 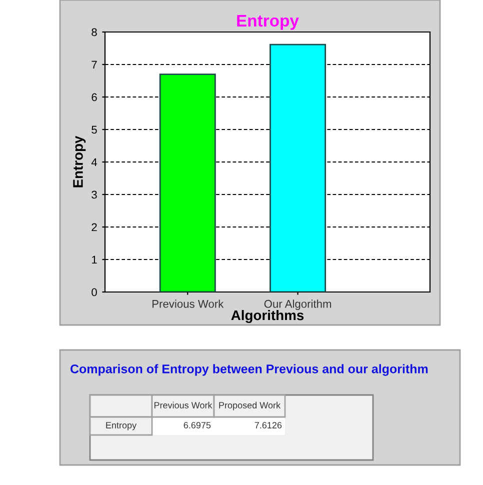 I want to click on y-tick-label: 8, so click(x=94, y=32).